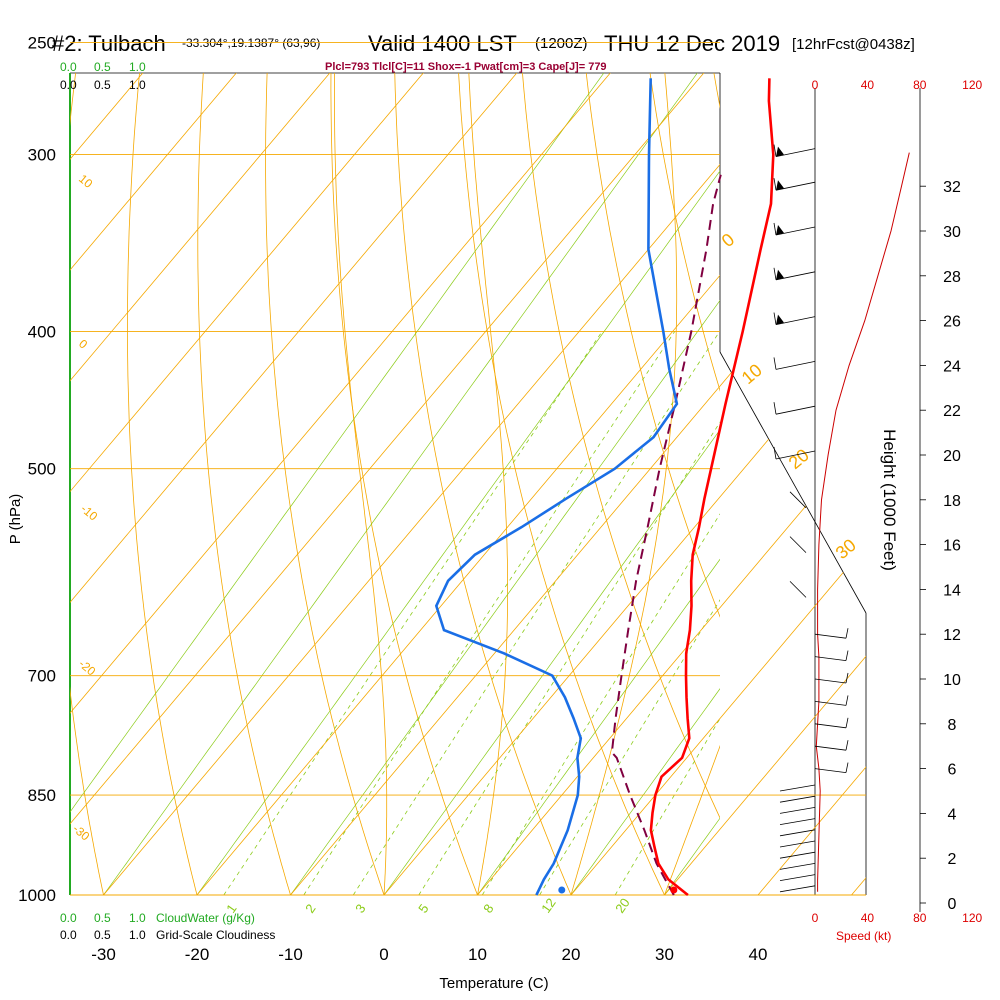 The image size is (1000, 1000). What do you see at coordinates (952, 635) in the screenshot?
I see `height-tick-label: 12` at bounding box center [952, 635].